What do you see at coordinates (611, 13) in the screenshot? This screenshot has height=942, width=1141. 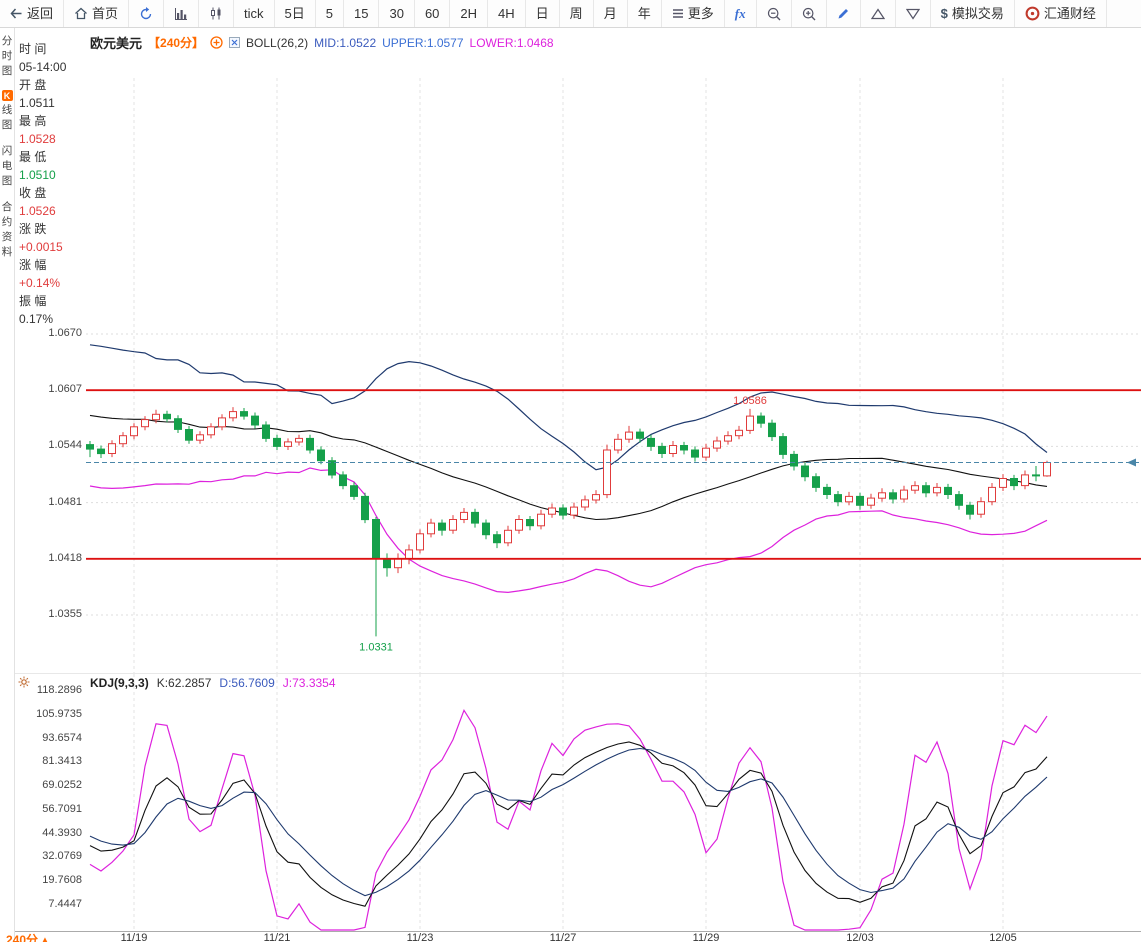 I see `toolbar-period-month-button: 月` at bounding box center [611, 13].